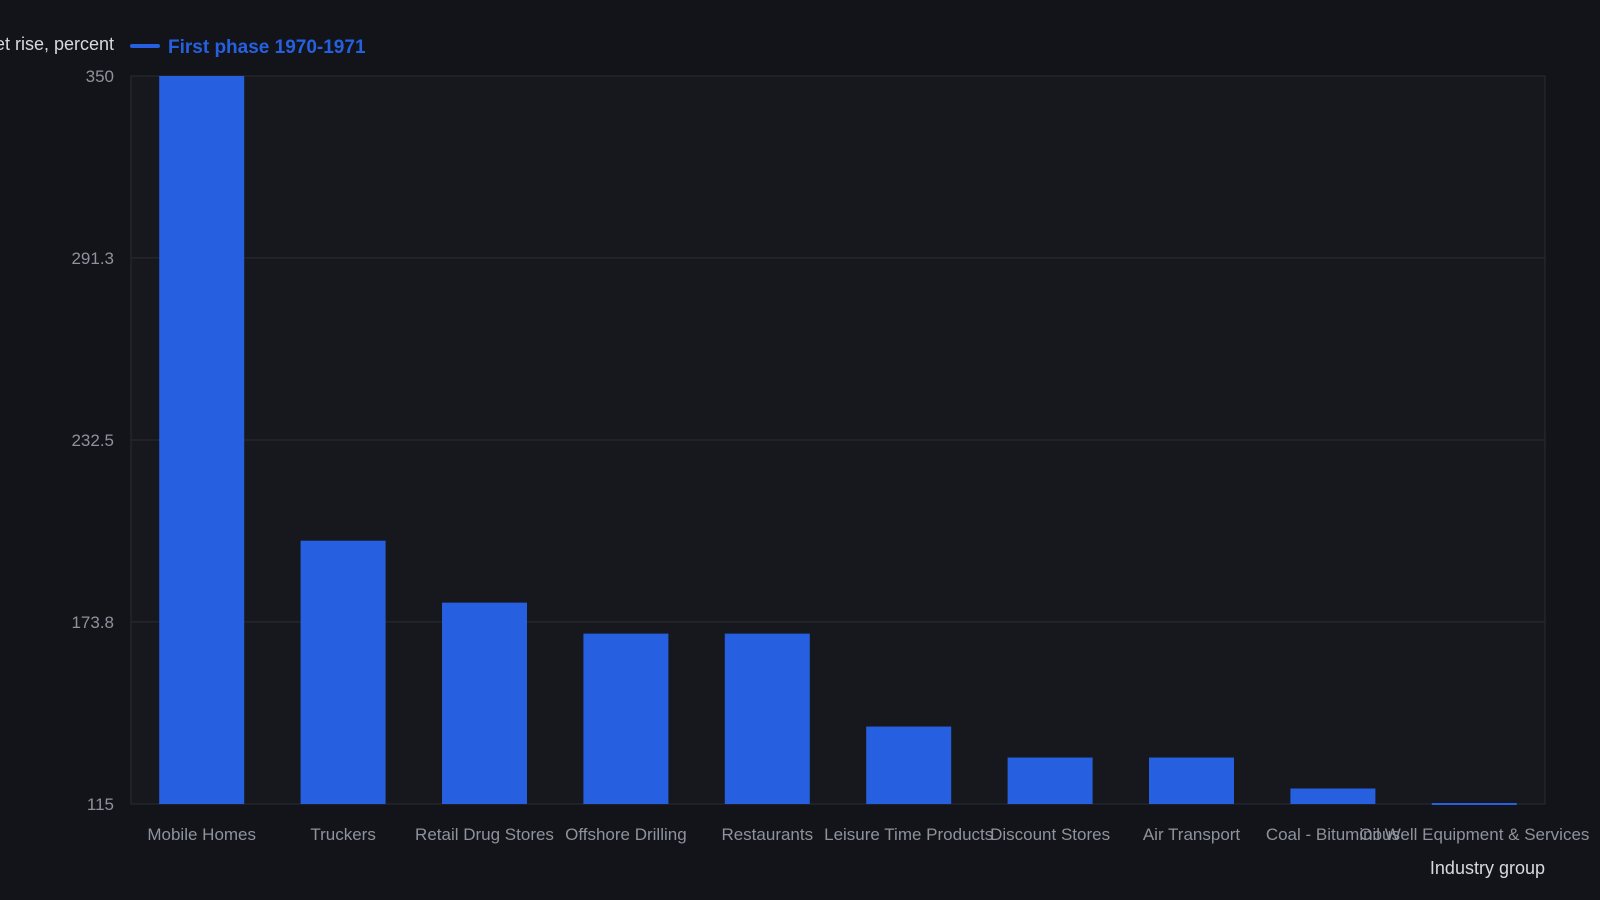  Describe the element at coordinates (626, 834) in the screenshot. I see `x-tick-label: Offshore Drilling` at that location.